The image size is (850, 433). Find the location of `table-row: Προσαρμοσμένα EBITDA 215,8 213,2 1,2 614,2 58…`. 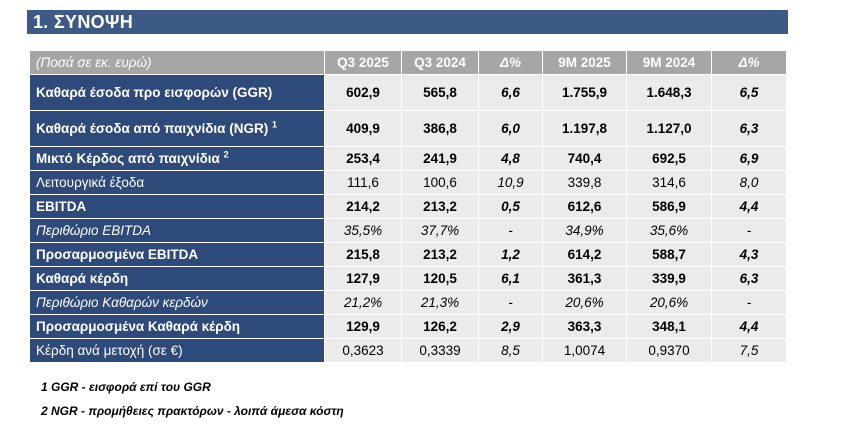

table-row: Προσαρμοσμένα EBITDA 215,8 213,2 1,2 614,2 58… is located at coordinates (408, 254).